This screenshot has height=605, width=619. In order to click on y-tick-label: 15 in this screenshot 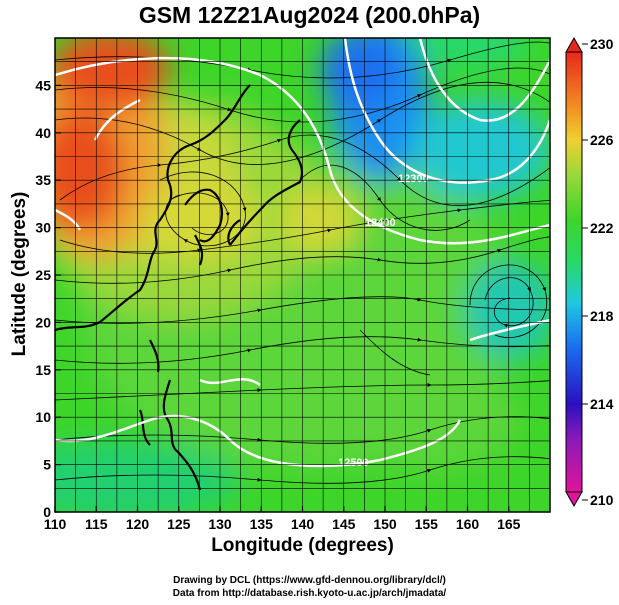, I will do `click(43, 370)`.